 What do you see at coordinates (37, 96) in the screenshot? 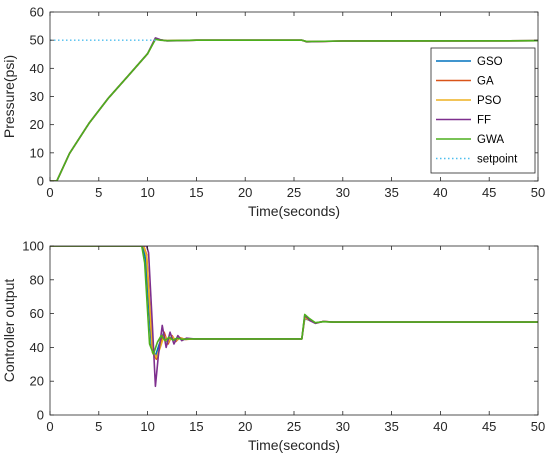
I see `y-tick-label: 30` at bounding box center [37, 96].